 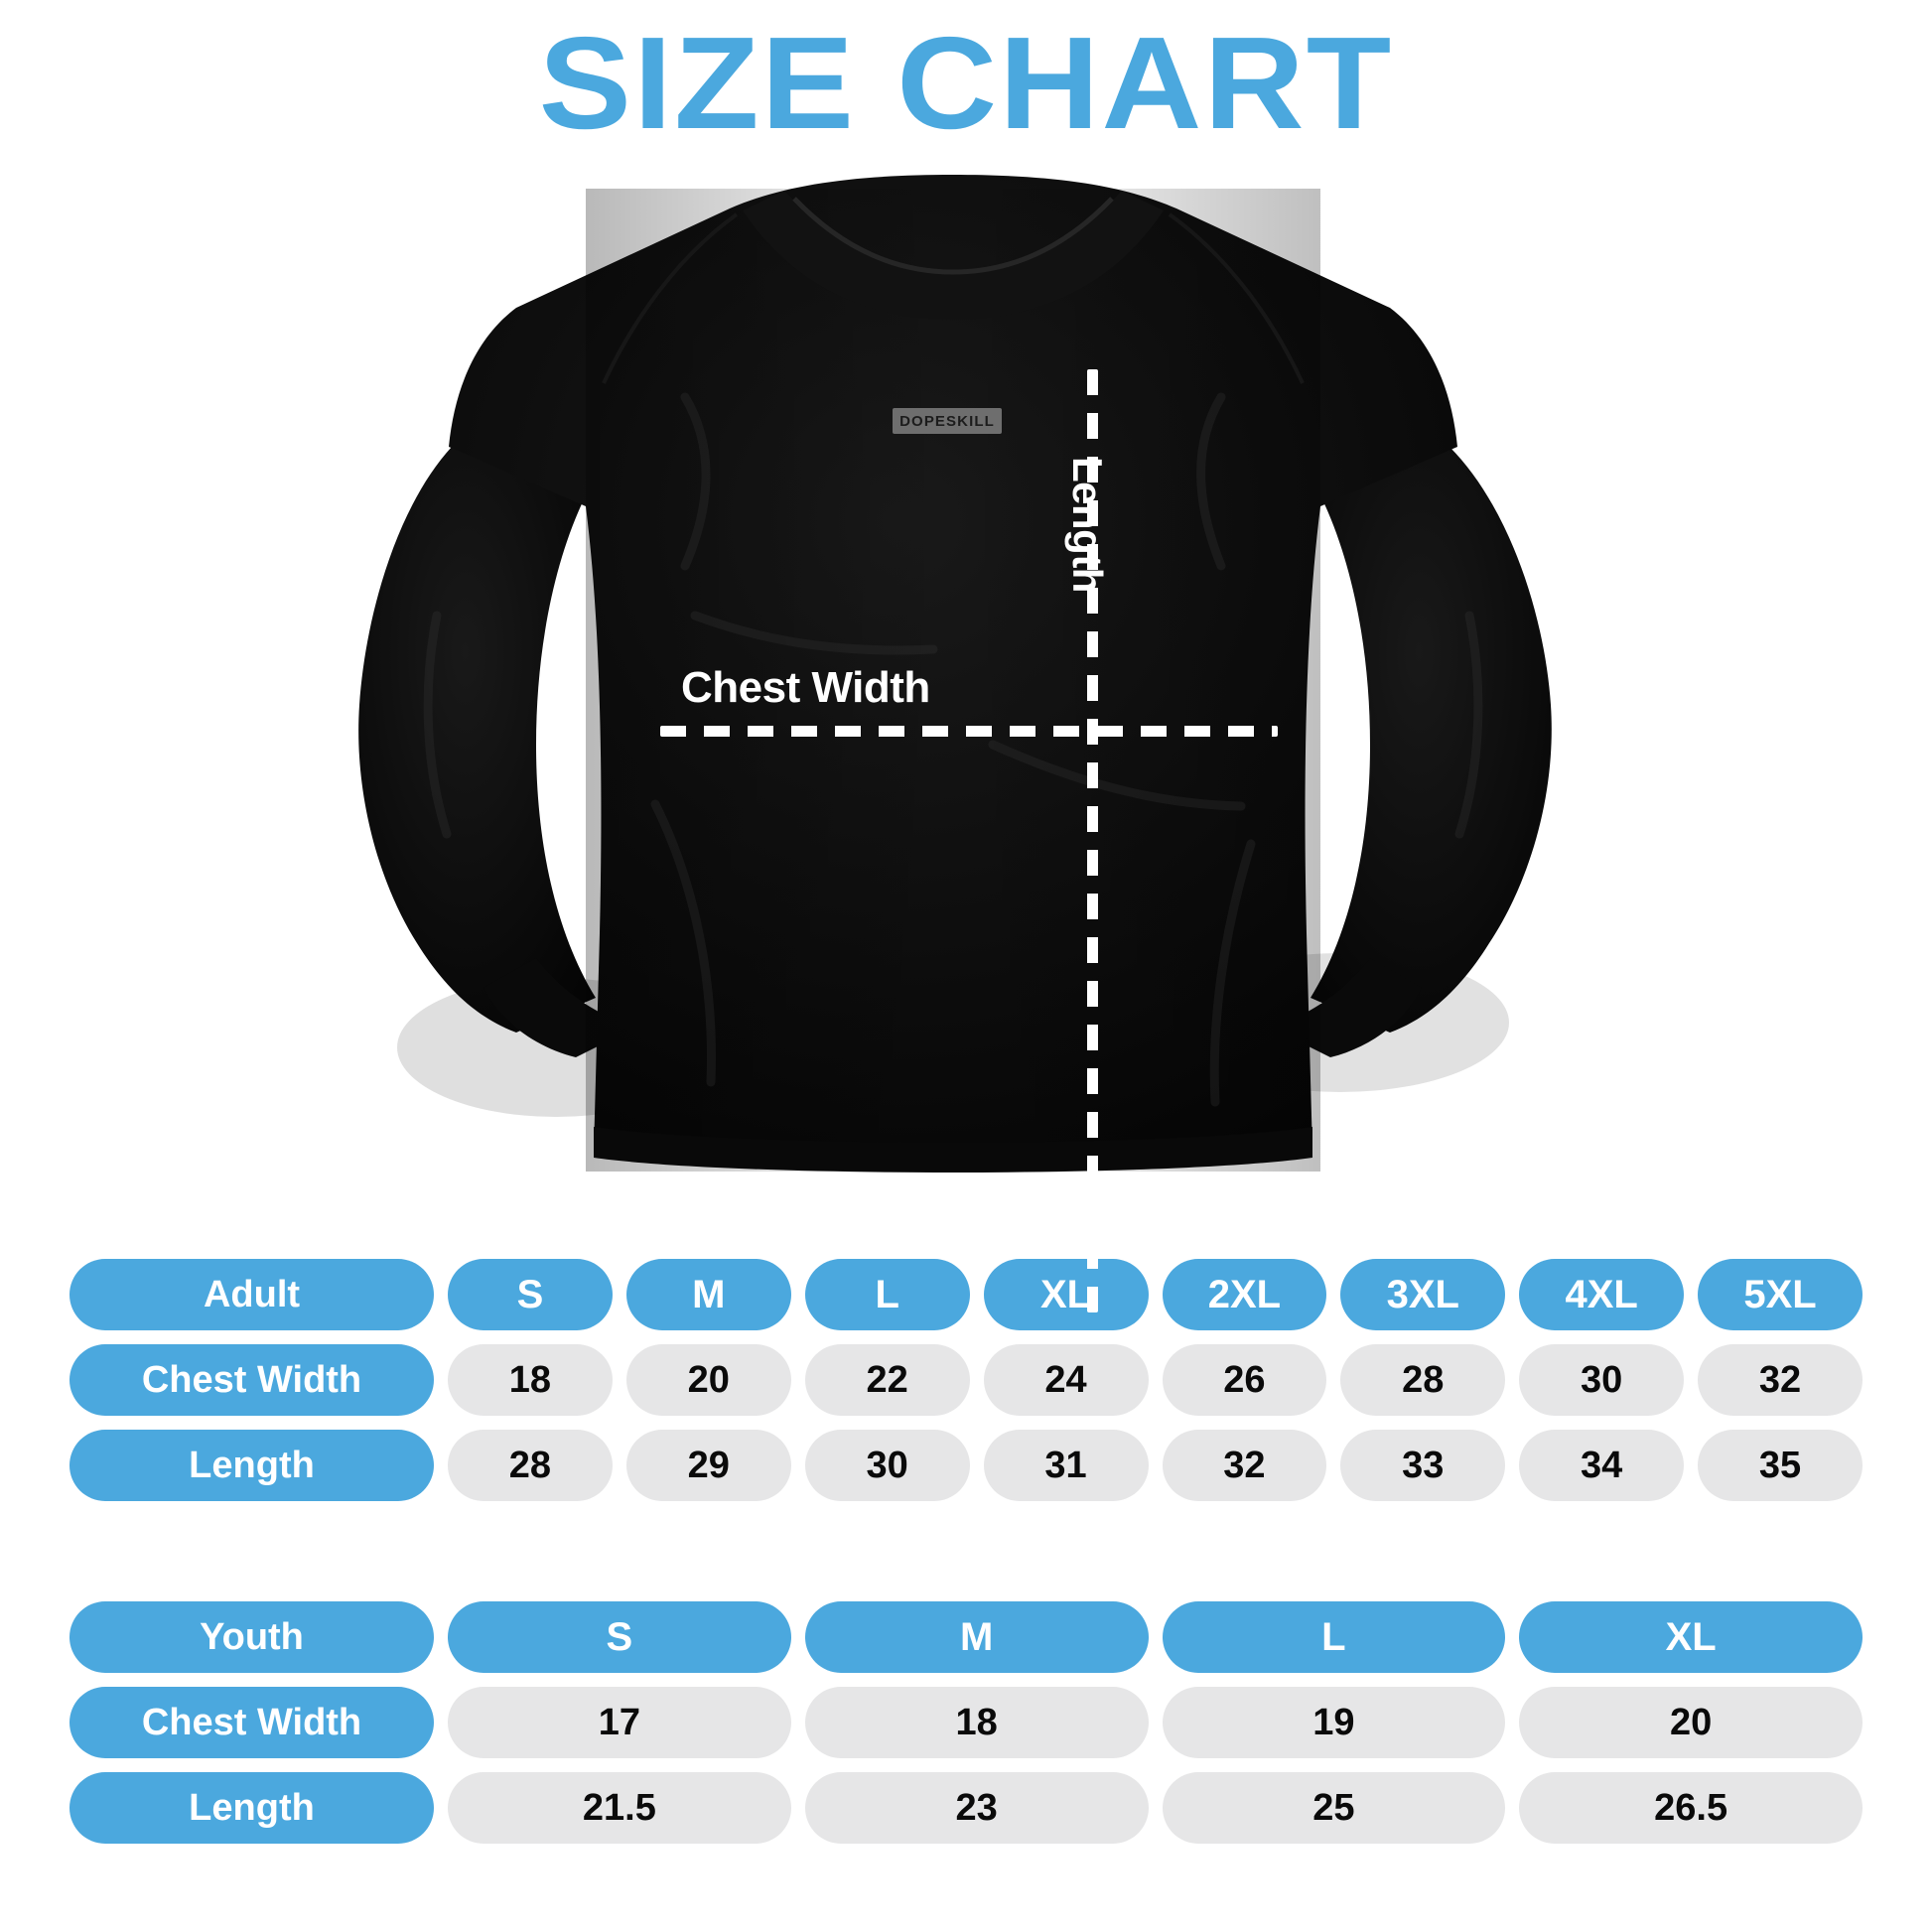 I want to click on adult-chest-width-row: Chest Width 18 20 22 24 26 28 30 32, so click(x=966, y=1380).